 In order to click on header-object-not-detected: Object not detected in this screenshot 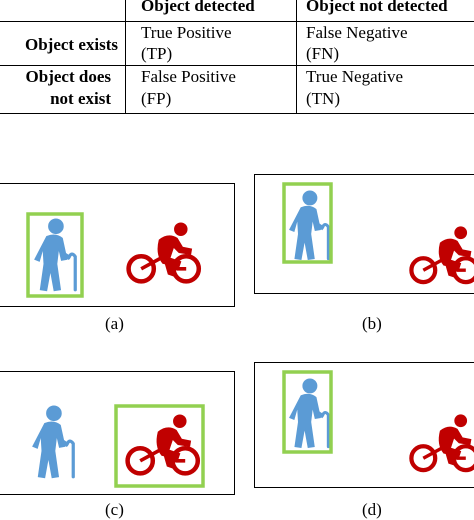, I will do `click(377, 7)`.